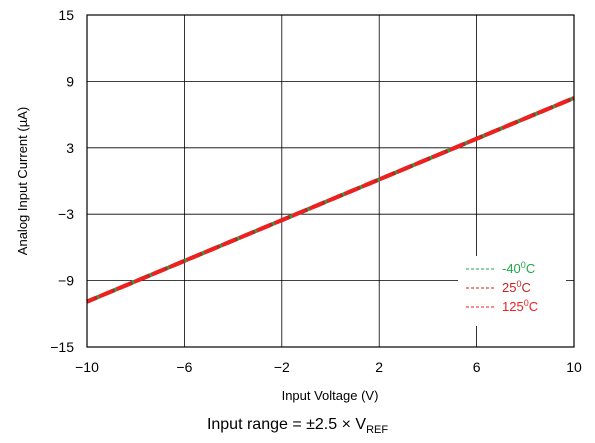 The image size is (595, 443). I want to click on y-tick-label: −3, so click(66, 214).